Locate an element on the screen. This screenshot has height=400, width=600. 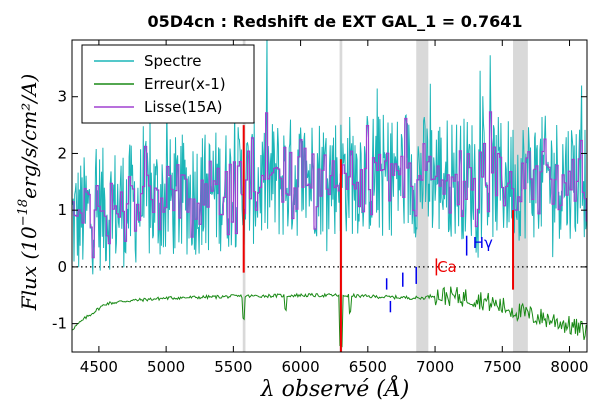
error-series is located at coordinates (329, 317).